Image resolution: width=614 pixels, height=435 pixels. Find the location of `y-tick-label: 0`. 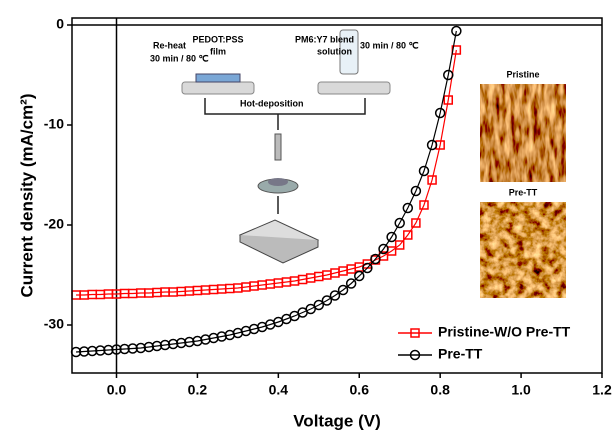

y-tick-label: 0 is located at coordinates (60, 24).